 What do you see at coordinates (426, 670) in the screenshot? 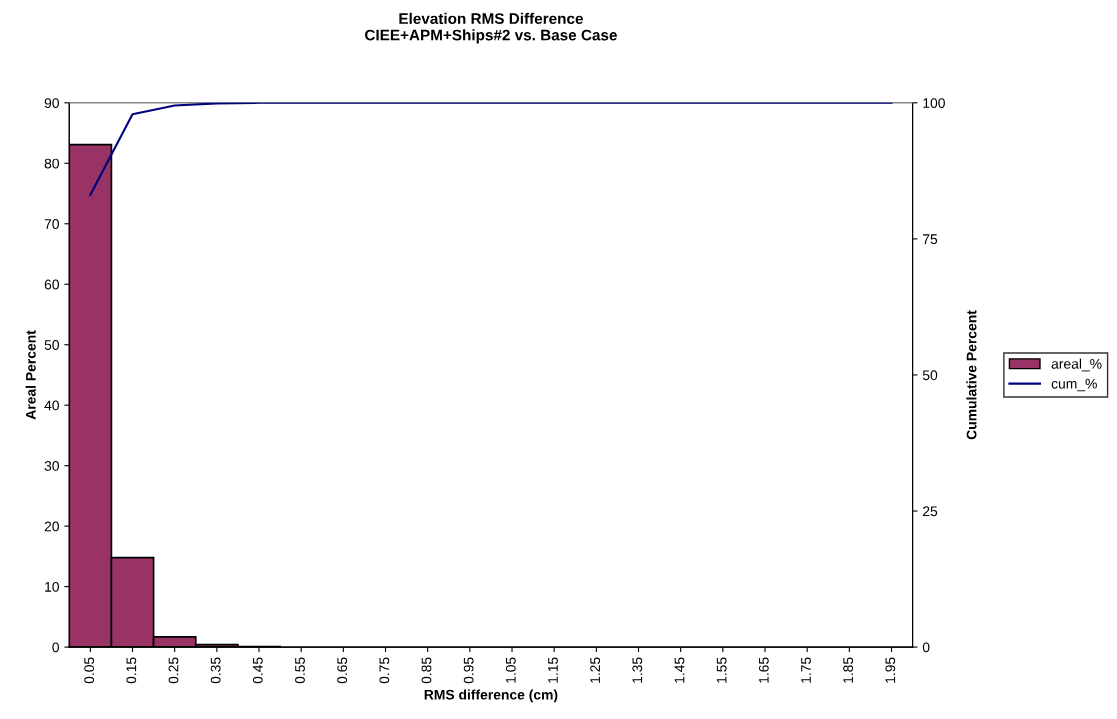
I see `x-tick-label: 0.85` at bounding box center [426, 670].